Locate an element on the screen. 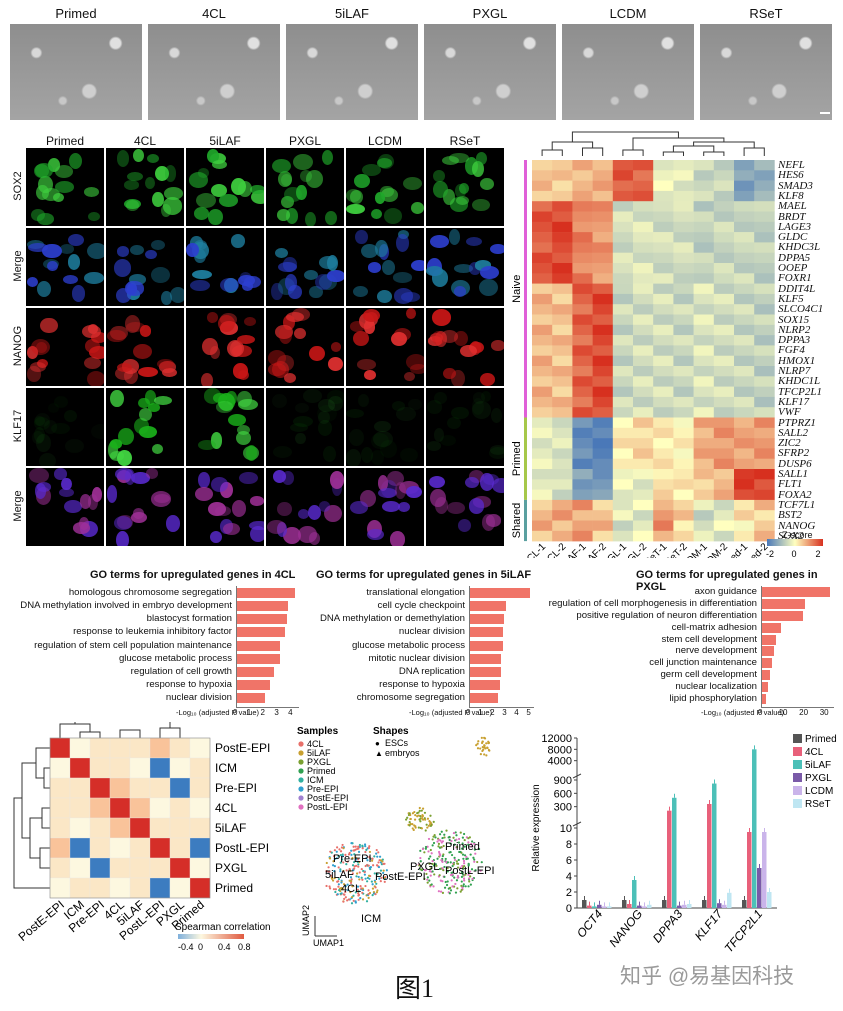 This screenshot has width=843, height=1011. heatmap-gene-label: KLF8 is located at coordinates (791, 195).